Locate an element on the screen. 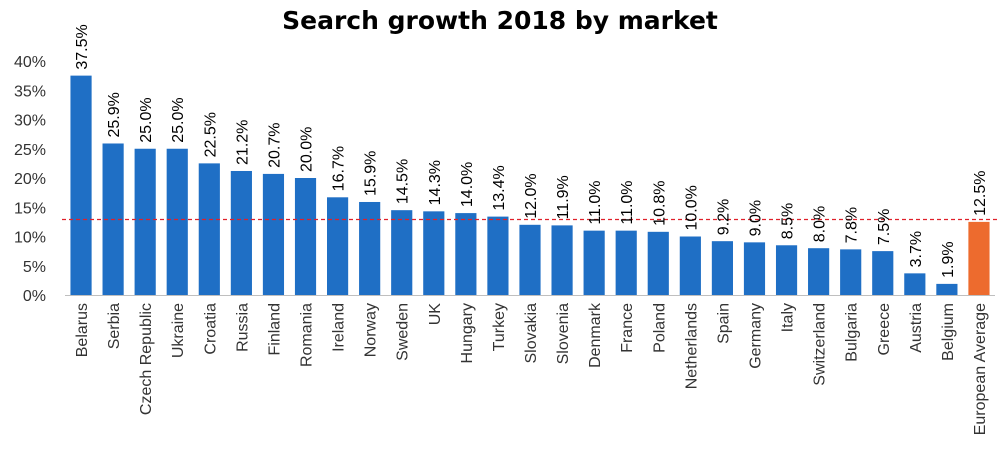 The height and width of the screenshot is (460, 1000). data-label: 11.9% is located at coordinates (563, 197).